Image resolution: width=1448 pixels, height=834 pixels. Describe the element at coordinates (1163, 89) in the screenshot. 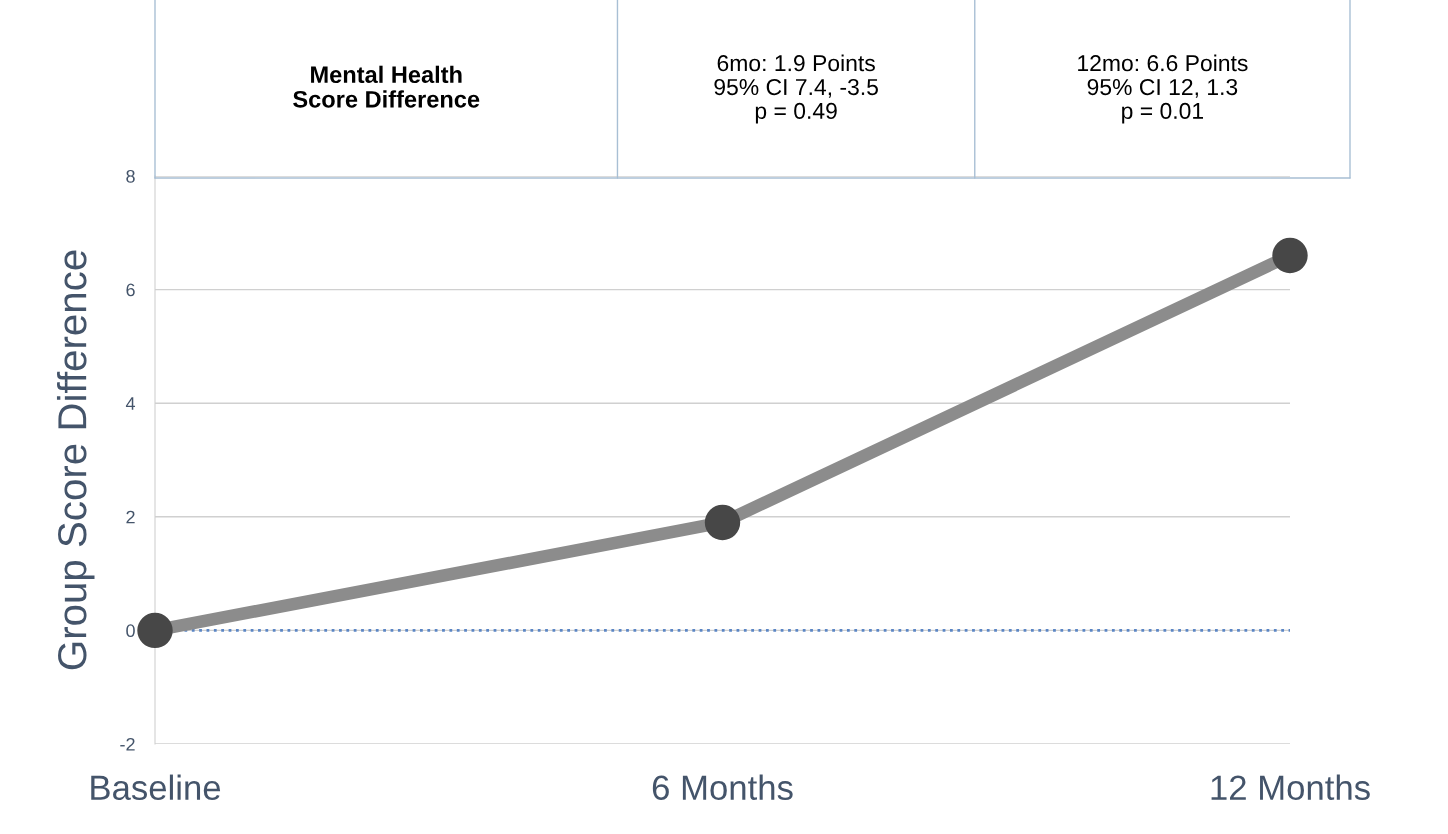

I see `text: 12mo: 6.6 Points 95% CI 12, 1.3 p = 0.01` at that location.